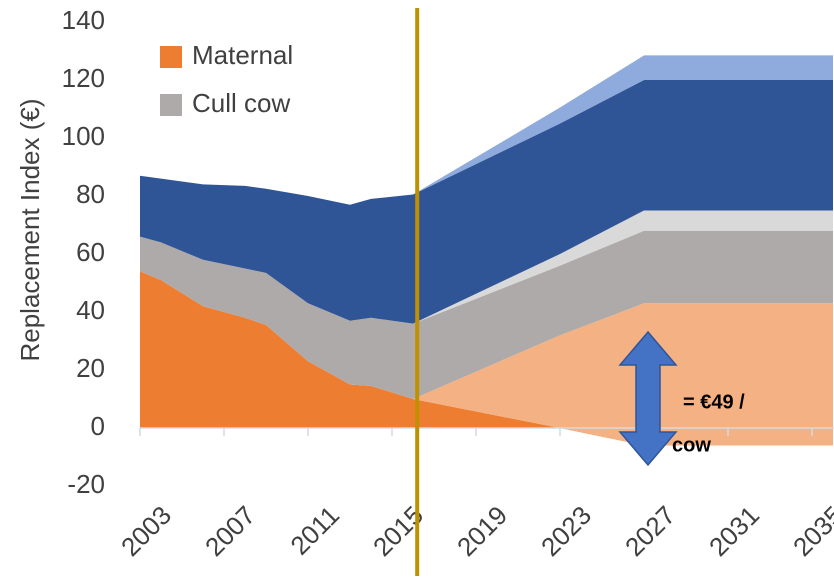 This screenshot has height=588, width=834. Describe the element at coordinates (146, 531) in the screenshot. I see `x-tick-label: 2003` at that location.